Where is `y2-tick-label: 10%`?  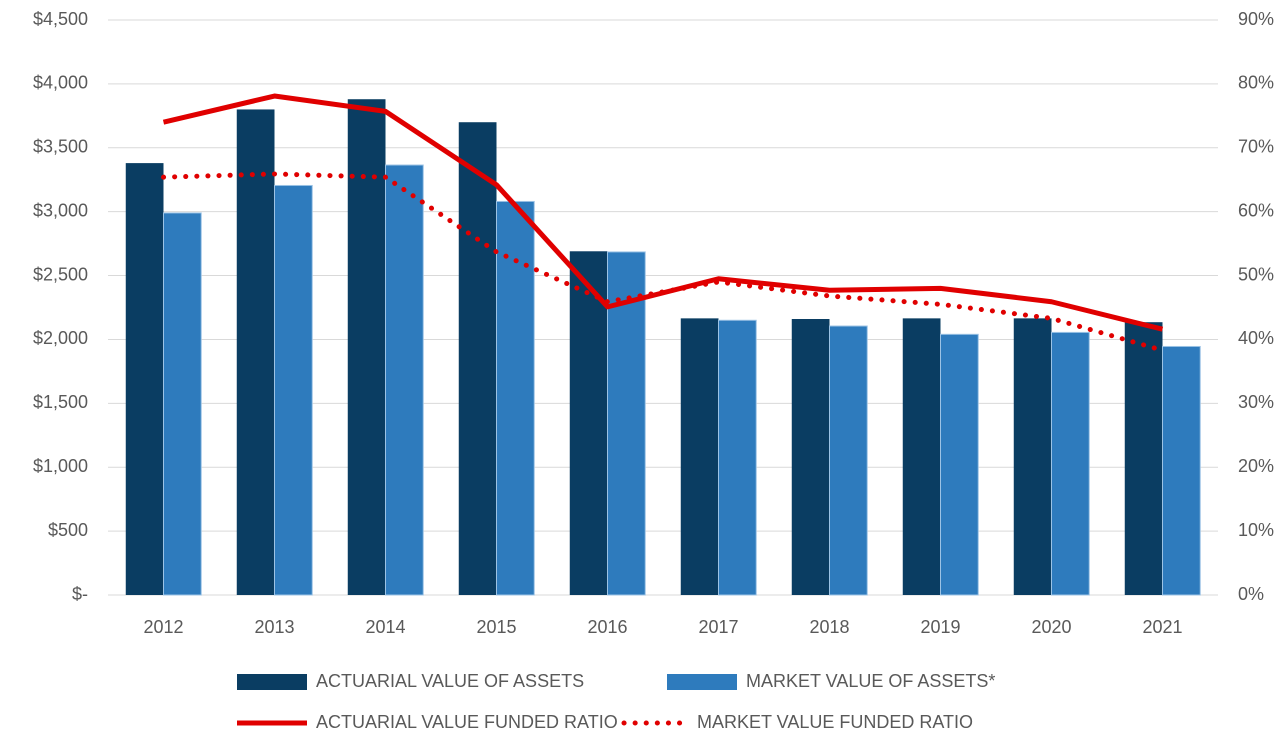
y2-tick-label: 10% is located at coordinates (1256, 530).